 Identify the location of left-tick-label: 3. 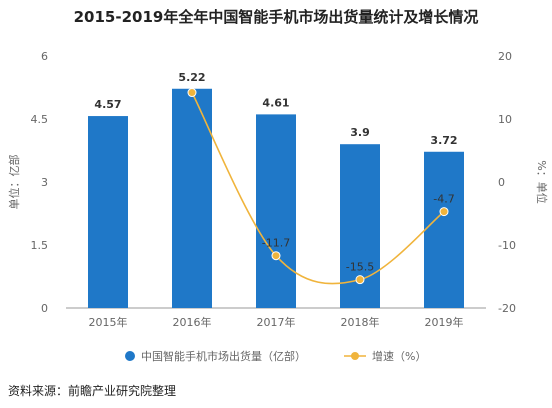
(44, 182).